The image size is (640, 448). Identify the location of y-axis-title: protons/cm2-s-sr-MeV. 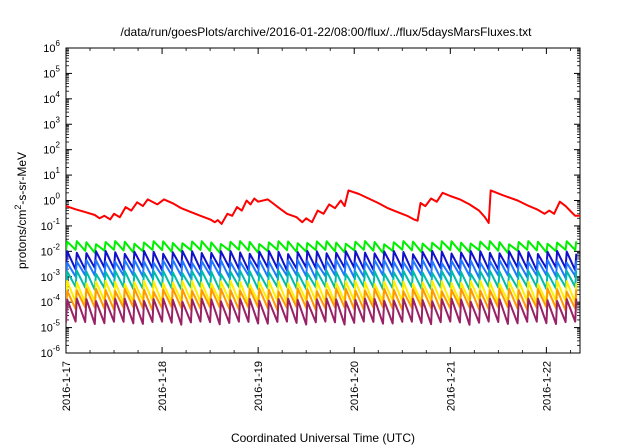
(21, 210).